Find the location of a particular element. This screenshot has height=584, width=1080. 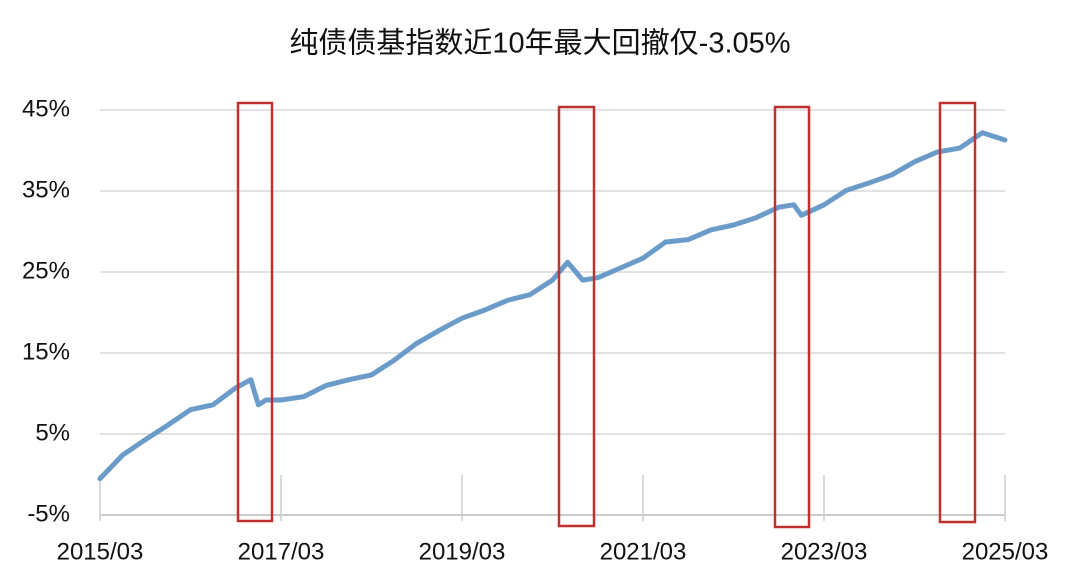

x-tick-label: 2023/03 is located at coordinates (824, 551).